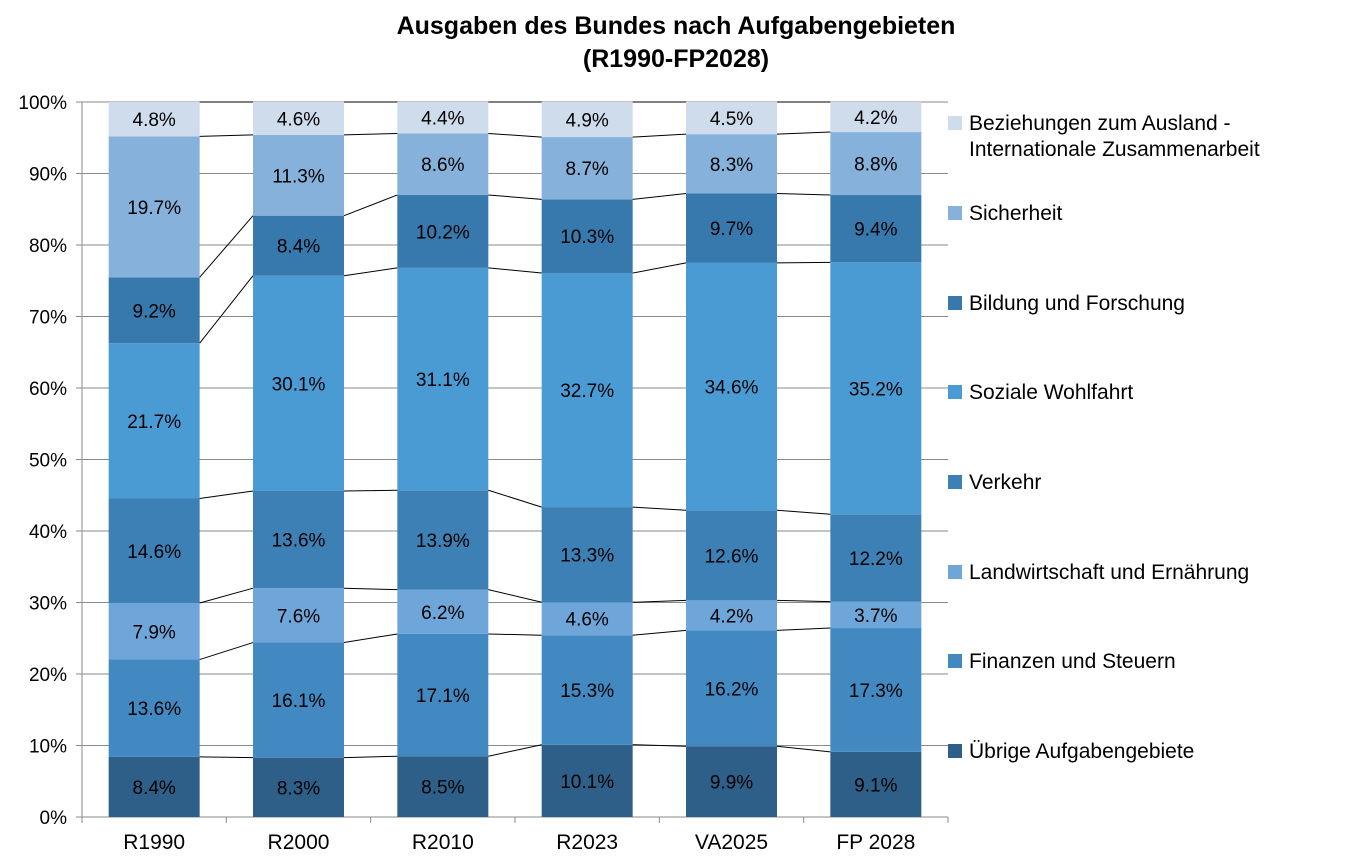 Image resolution: width=1352 pixels, height=866 pixels. Describe the element at coordinates (48, 675) in the screenshot. I see `y-tick-label: 20%` at that location.